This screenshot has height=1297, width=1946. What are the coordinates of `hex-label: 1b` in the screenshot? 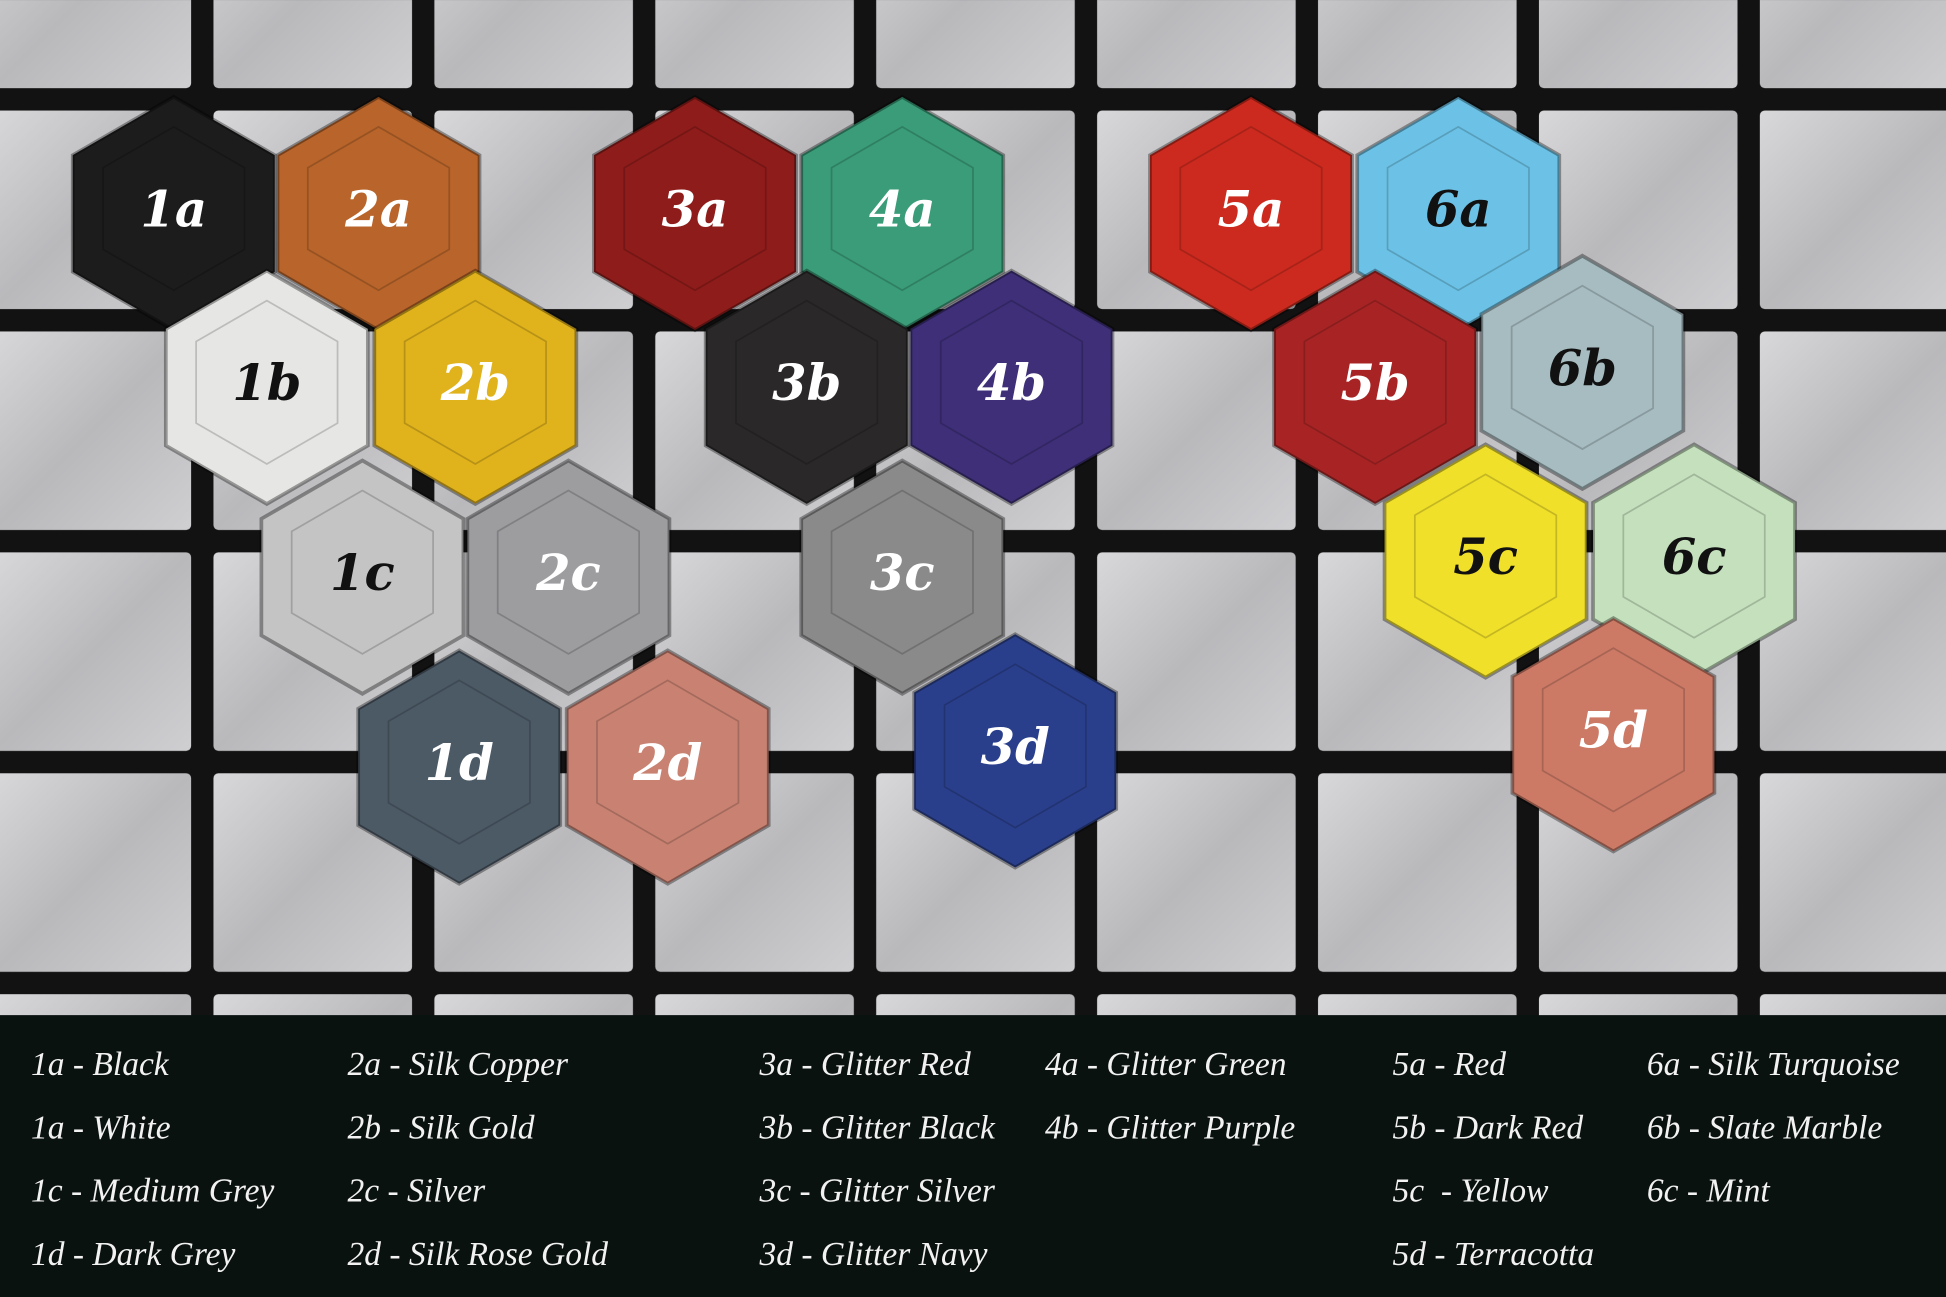 It's located at (266, 382).